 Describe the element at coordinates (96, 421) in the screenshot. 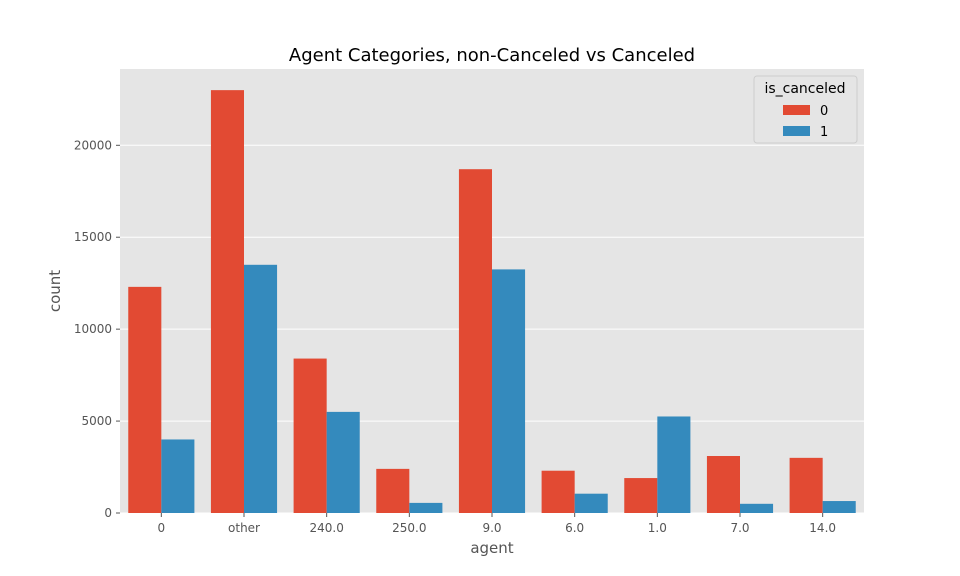

I see `y-tick-label: 5000` at that location.